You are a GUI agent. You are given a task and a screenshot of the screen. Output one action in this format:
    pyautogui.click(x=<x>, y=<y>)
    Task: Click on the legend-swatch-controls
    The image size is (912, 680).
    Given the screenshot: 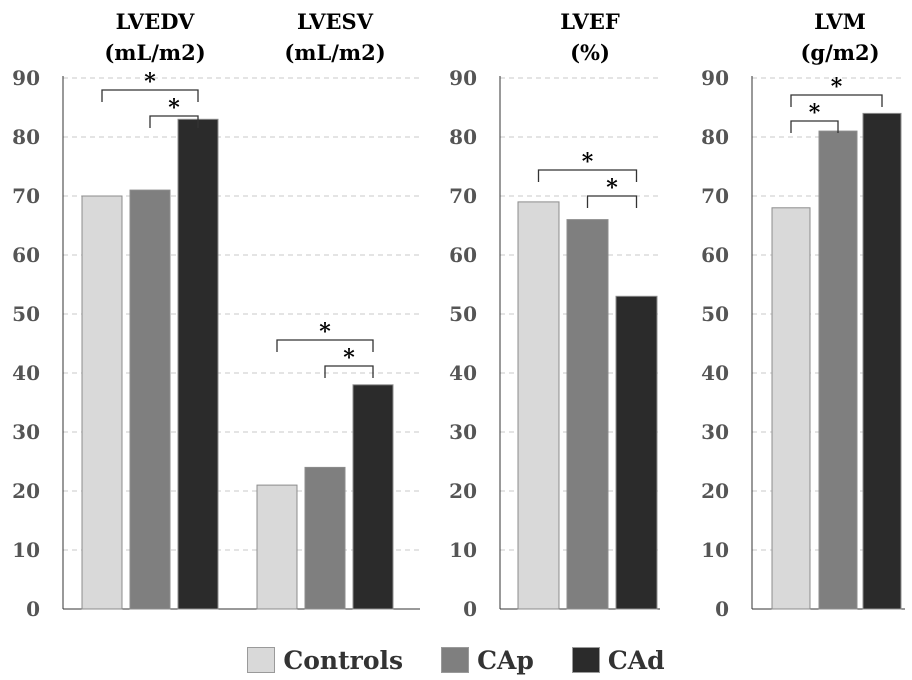 What is the action you would take?
    pyautogui.click(x=261, y=660)
    